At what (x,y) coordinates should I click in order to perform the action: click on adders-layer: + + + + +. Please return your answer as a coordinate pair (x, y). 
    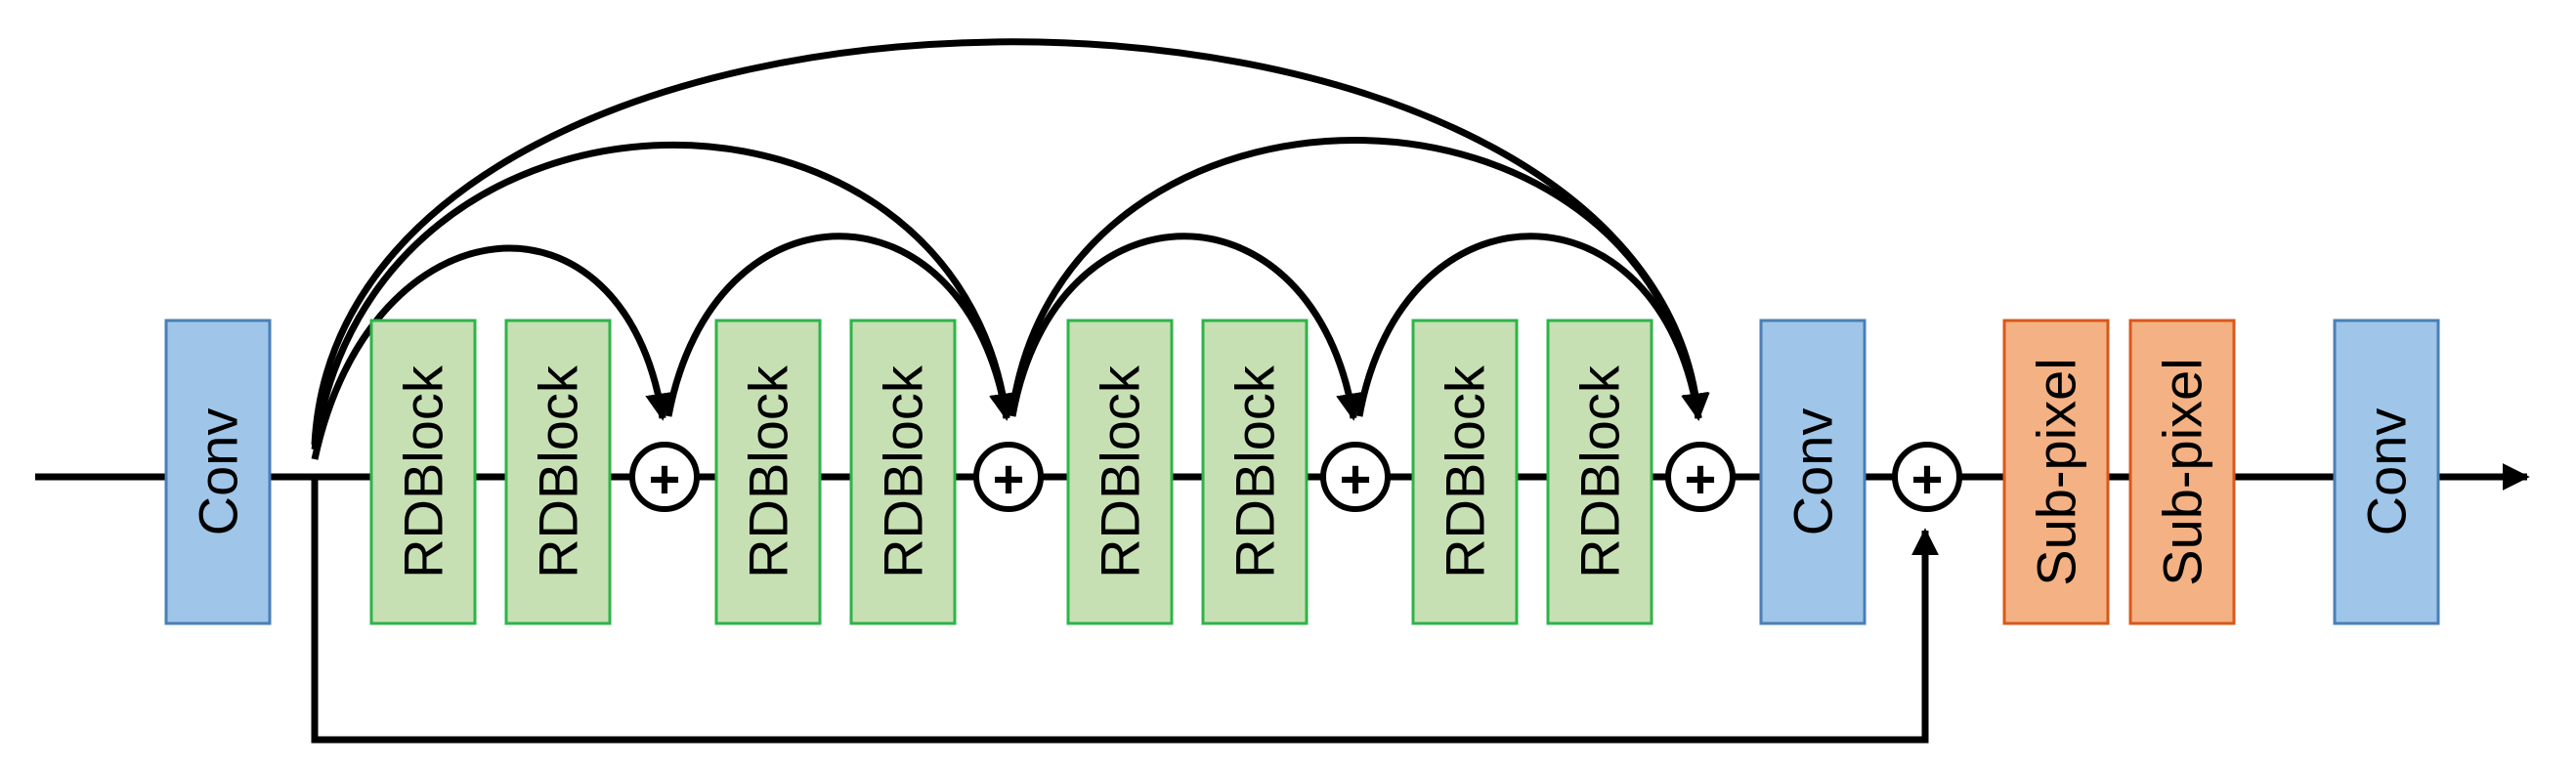
    Looking at the image, I should click on (1296, 477).